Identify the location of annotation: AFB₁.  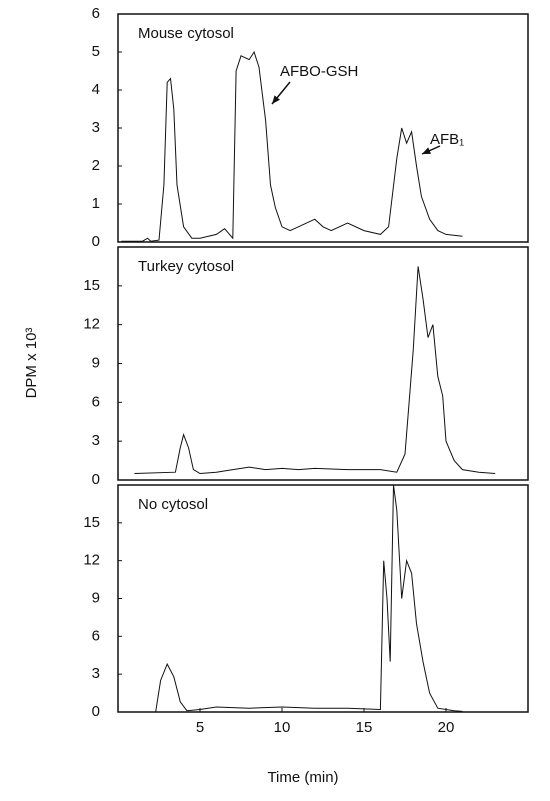
(447, 139).